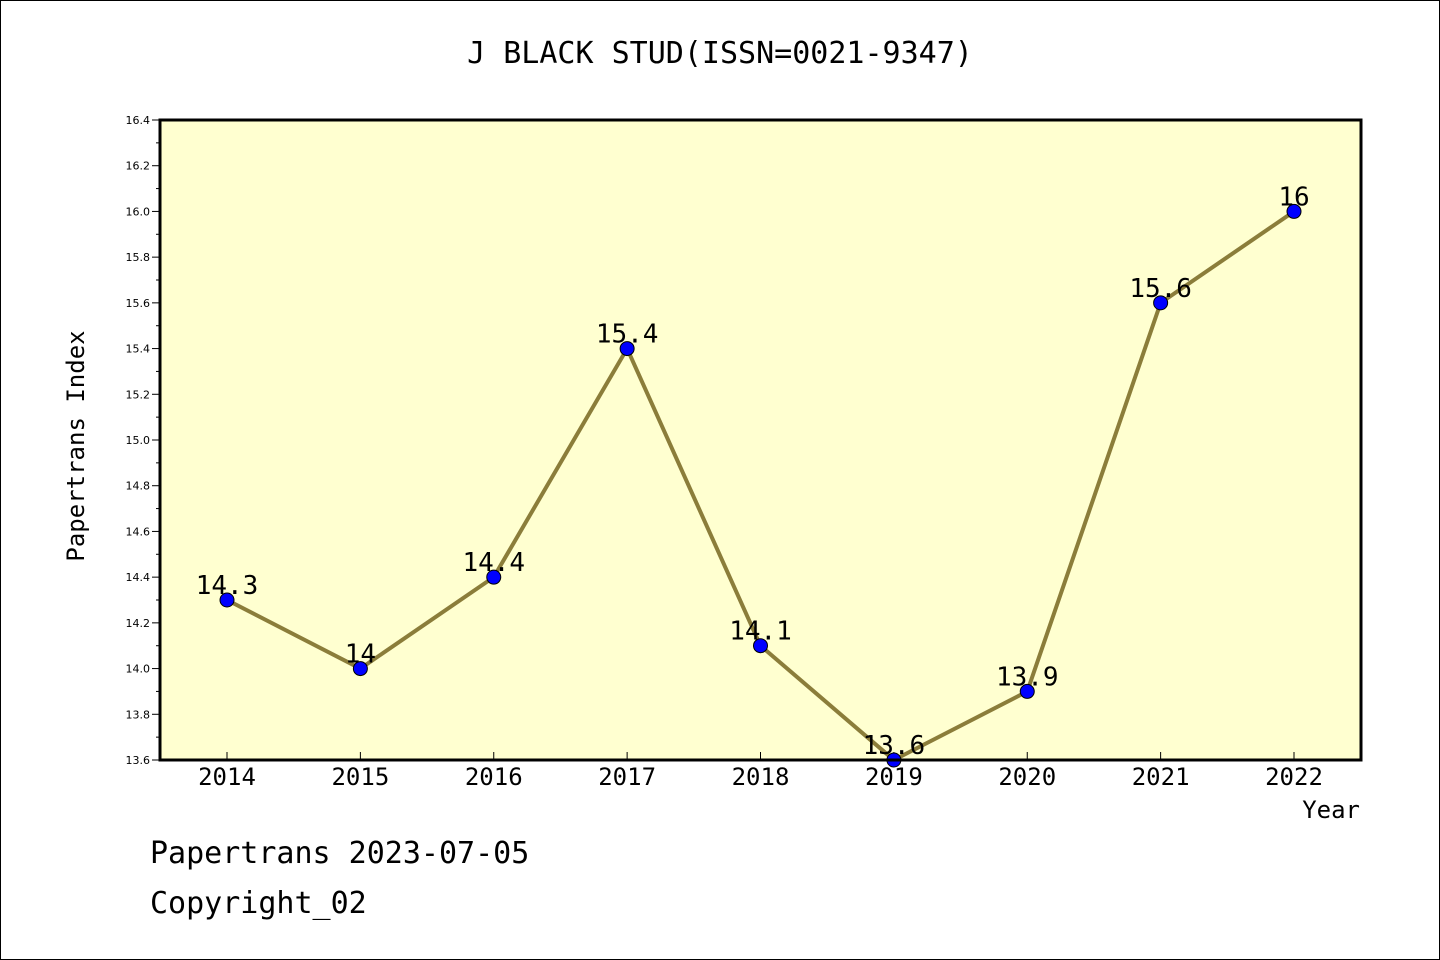  I want to click on y-tick-label: 15.6, so click(138, 303).